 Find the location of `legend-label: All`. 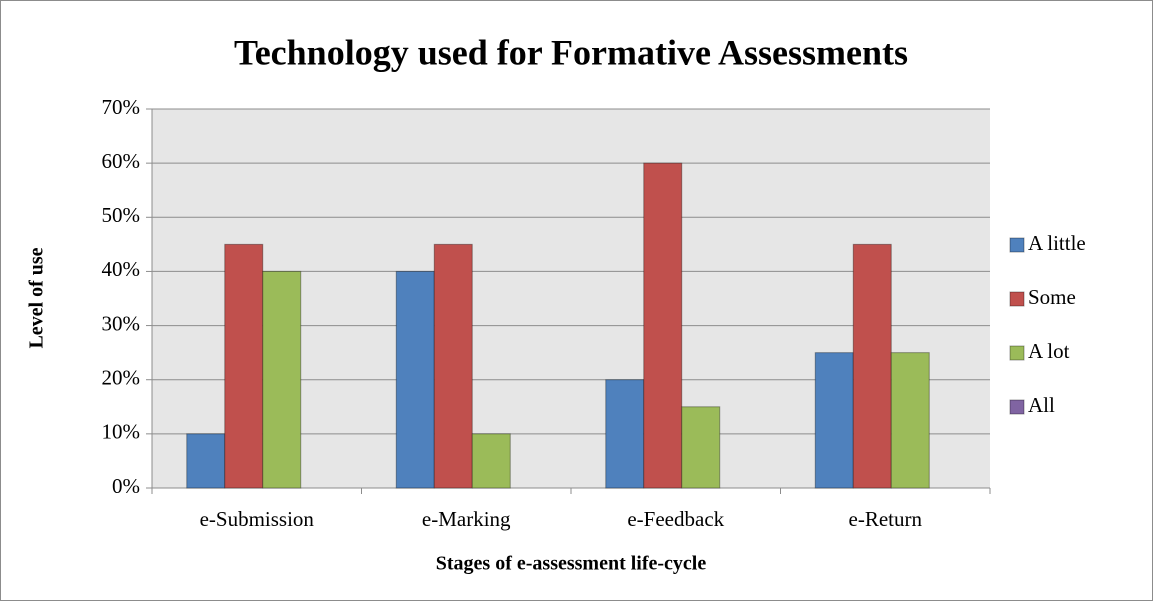

legend-label: All is located at coordinates (1041, 405).